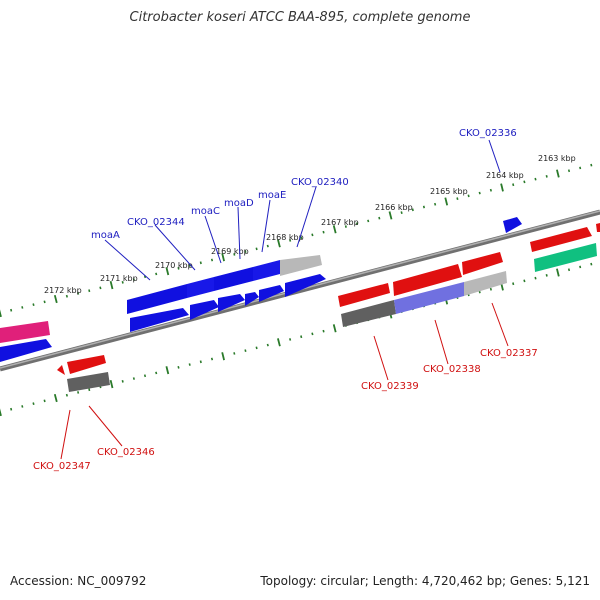 Image resolution: width=600 pixels, height=600 pixels. I want to click on scale-label: 2164 kbp, so click(505, 175).